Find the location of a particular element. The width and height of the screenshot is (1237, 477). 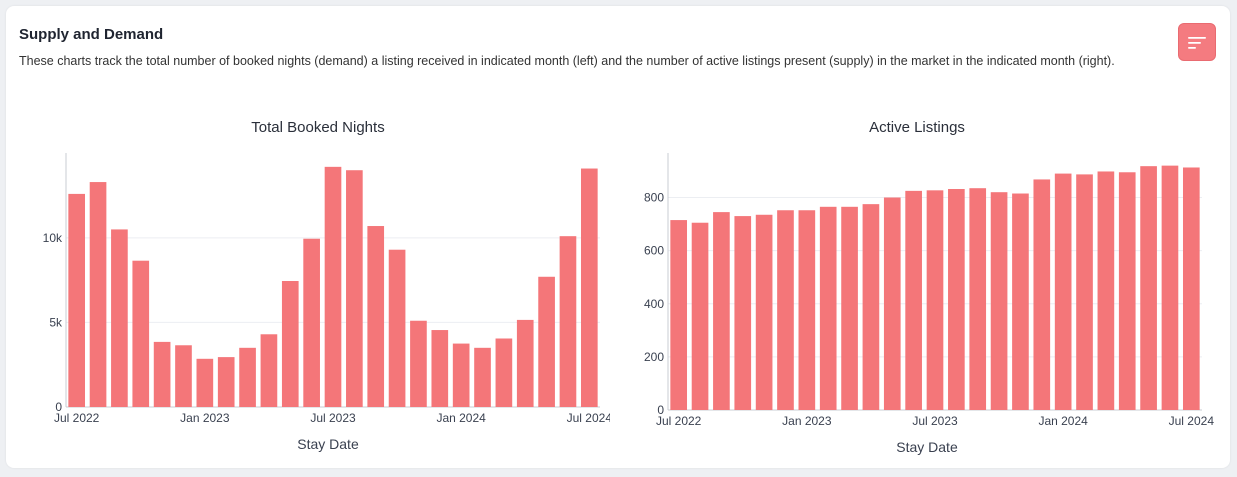

y-tick-label: 10k is located at coordinates (53, 238).